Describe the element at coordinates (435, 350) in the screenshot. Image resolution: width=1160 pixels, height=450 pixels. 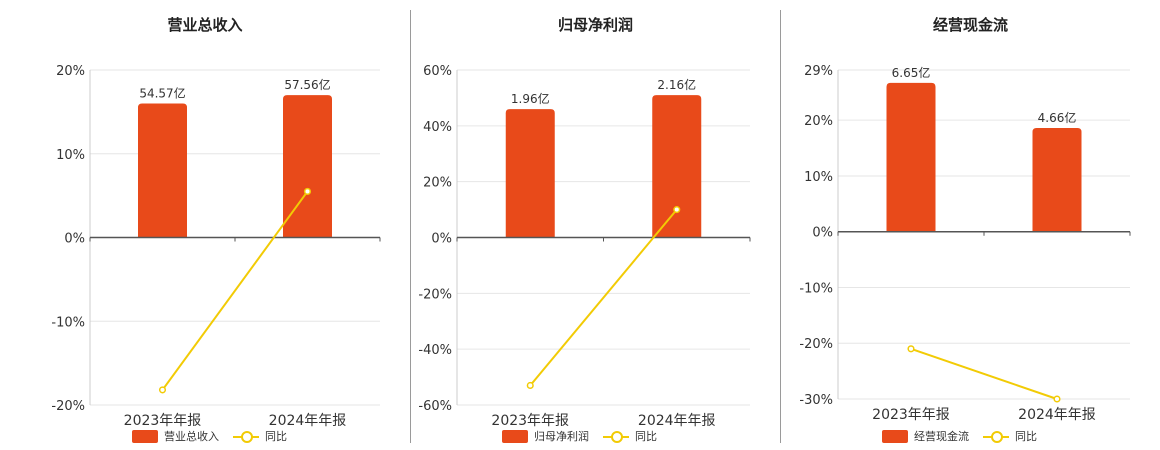
I see `y-tick-label: -40%` at that location.